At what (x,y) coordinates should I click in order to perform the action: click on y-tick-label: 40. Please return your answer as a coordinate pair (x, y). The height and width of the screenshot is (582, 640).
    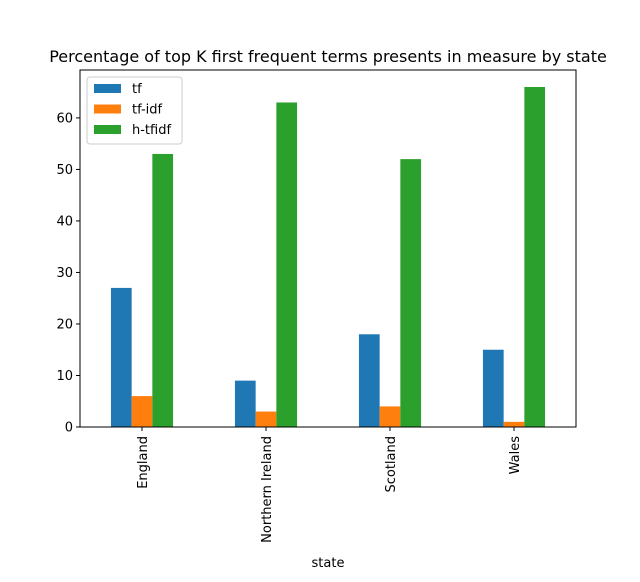
    Looking at the image, I should click on (64, 221).